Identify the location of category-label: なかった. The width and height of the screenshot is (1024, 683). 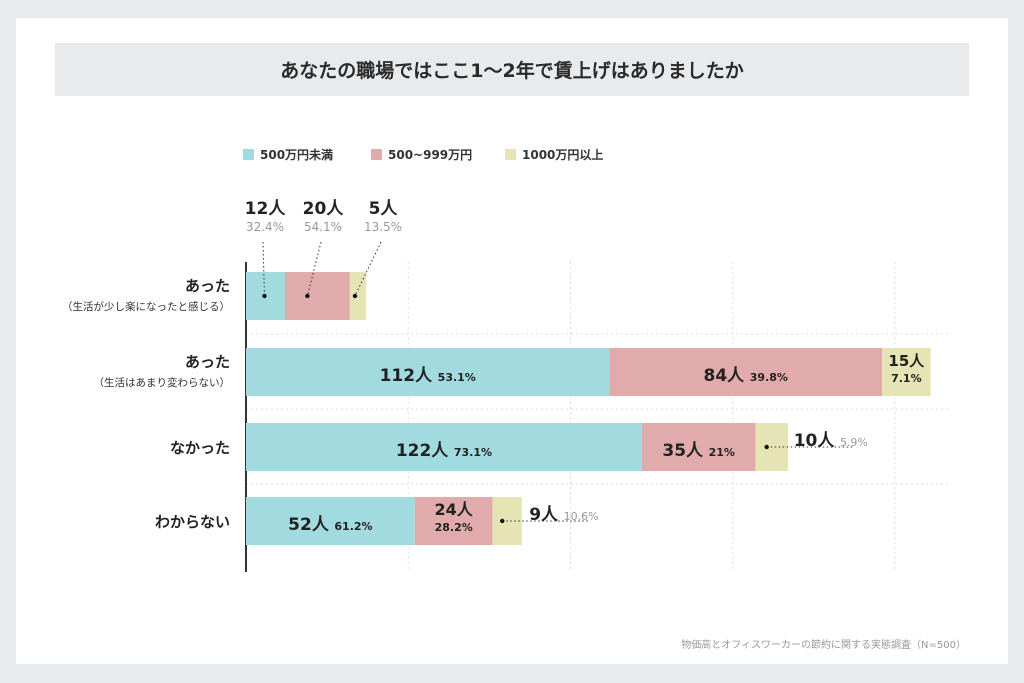
(199, 448).